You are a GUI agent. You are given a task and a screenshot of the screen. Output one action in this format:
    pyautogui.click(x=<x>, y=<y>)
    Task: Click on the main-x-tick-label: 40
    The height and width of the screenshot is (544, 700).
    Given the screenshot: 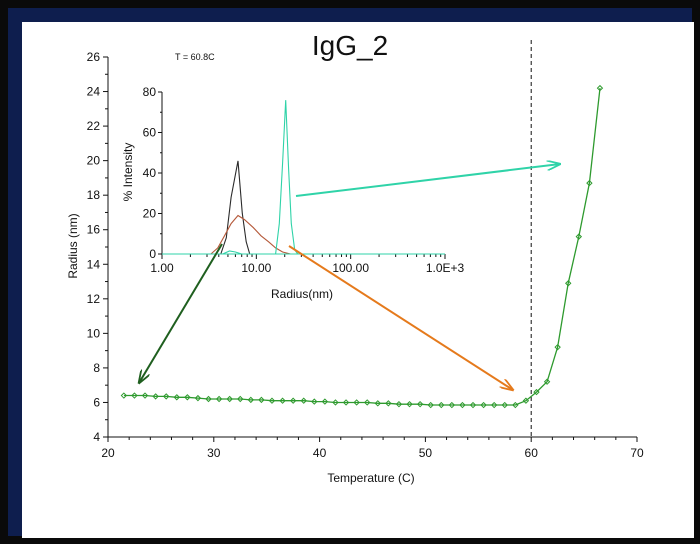 What is the action you would take?
    pyautogui.click(x=320, y=453)
    